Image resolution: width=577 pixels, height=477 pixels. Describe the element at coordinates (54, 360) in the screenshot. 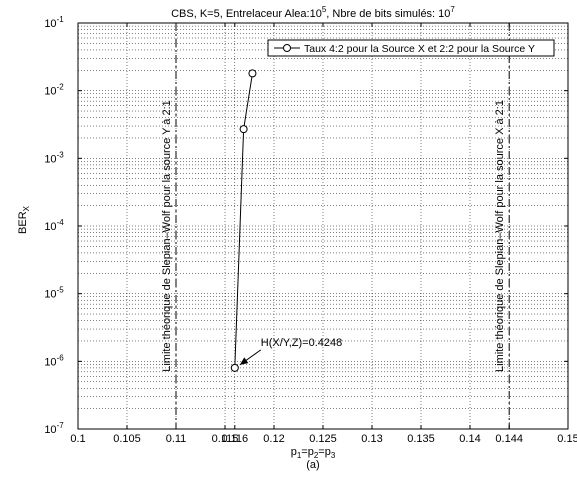

I see `y-tick-label: 10⁻⁶` at that location.